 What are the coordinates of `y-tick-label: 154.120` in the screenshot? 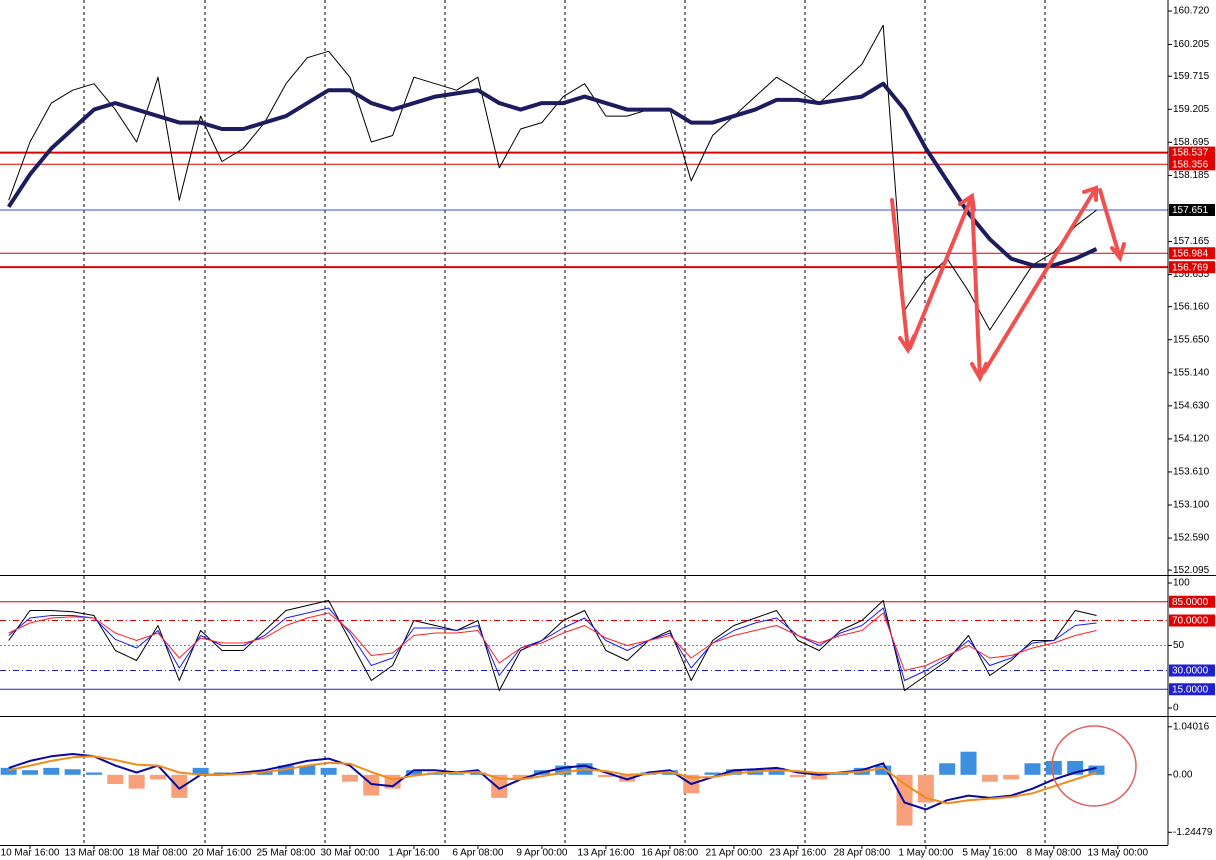 It's located at (1191, 439).